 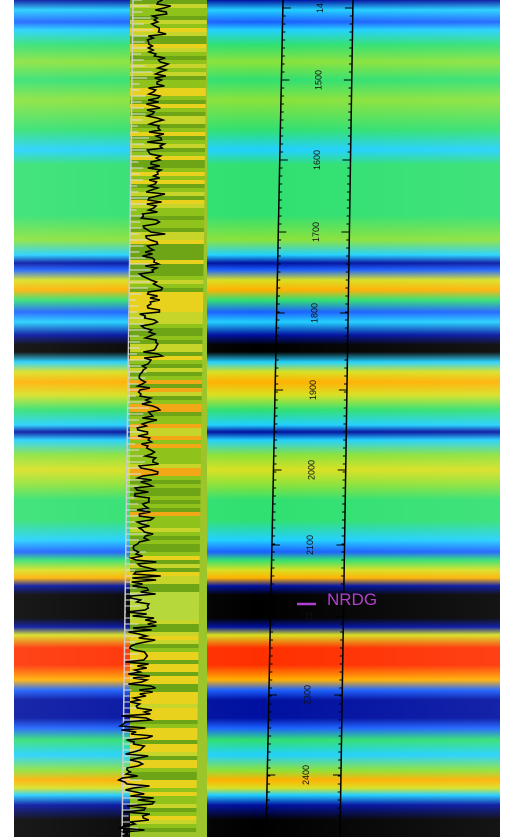 I want to click on depth-tick-label: 14, so click(x=320, y=8).